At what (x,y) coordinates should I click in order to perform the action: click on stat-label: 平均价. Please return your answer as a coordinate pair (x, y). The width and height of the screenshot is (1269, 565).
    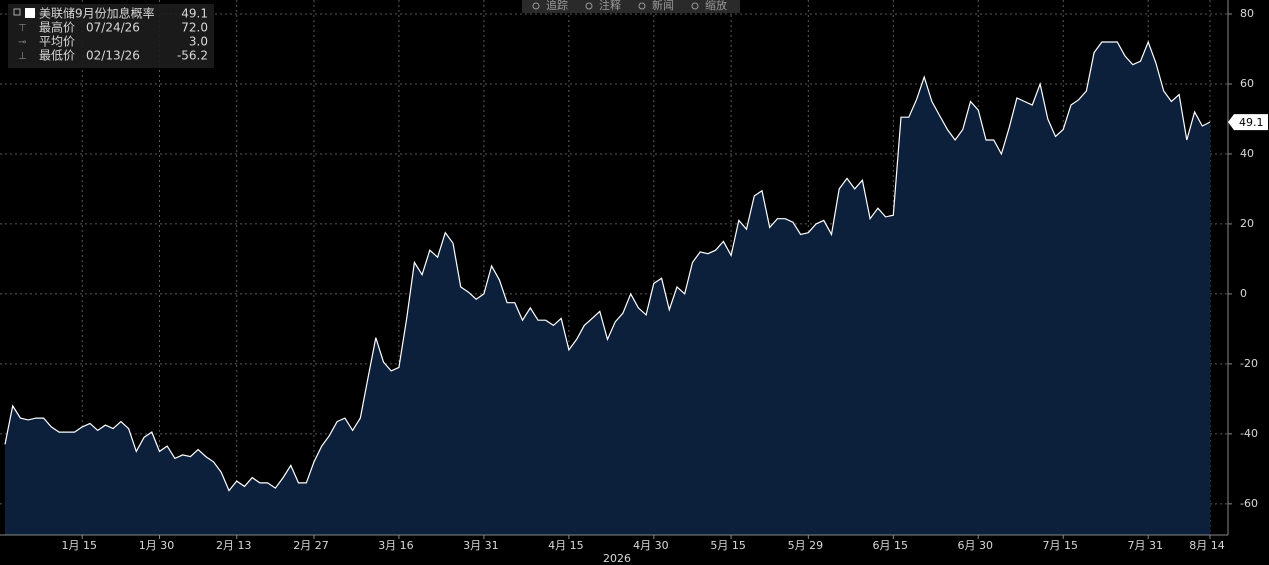
    Looking at the image, I should click on (57, 42).